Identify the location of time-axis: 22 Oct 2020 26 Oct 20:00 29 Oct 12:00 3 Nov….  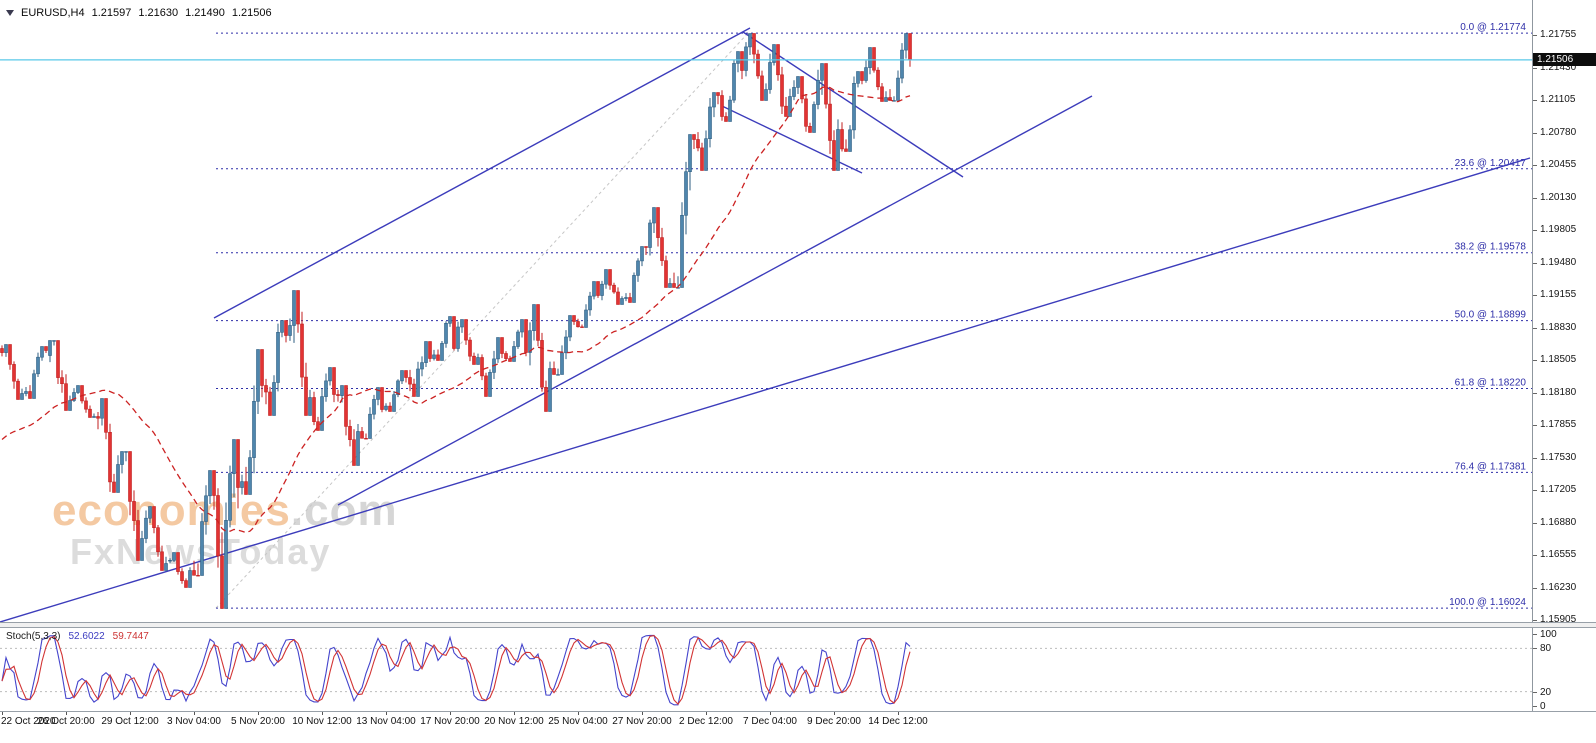
(798, 727).